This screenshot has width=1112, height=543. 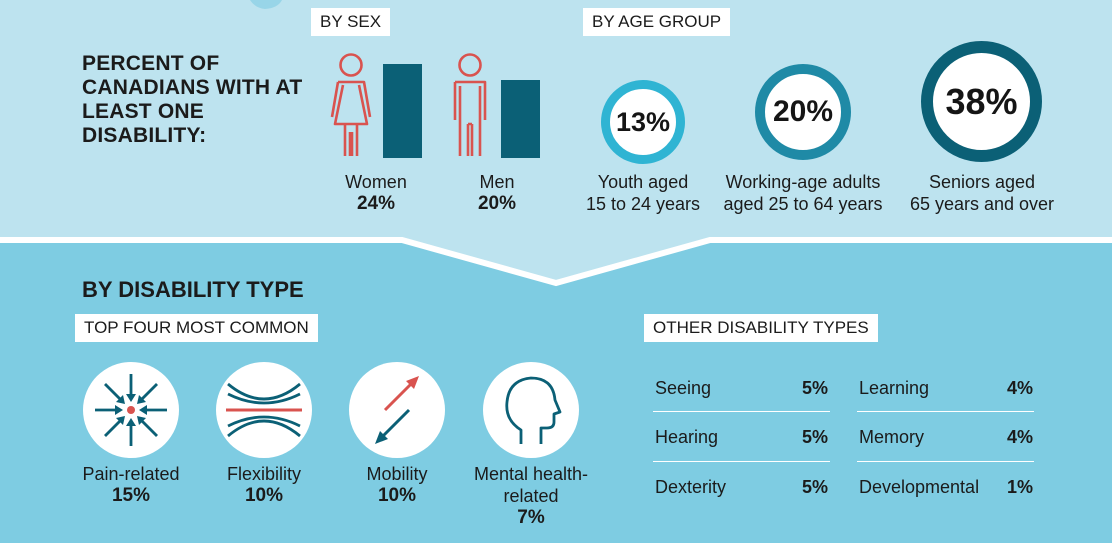 What do you see at coordinates (531, 474) in the screenshot?
I see `mental-health-label-line1: Mental health-` at bounding box center [531, 474].